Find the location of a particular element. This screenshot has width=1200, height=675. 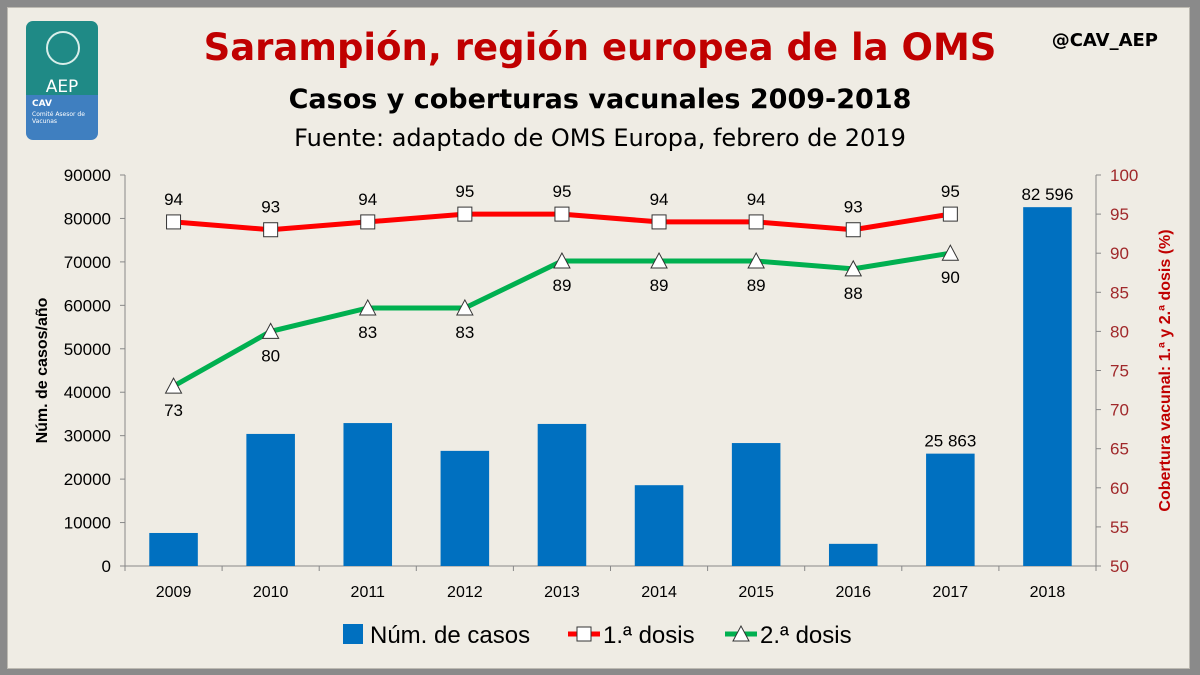

y-tick-label: 20000 is located at coordinates (87, 479).